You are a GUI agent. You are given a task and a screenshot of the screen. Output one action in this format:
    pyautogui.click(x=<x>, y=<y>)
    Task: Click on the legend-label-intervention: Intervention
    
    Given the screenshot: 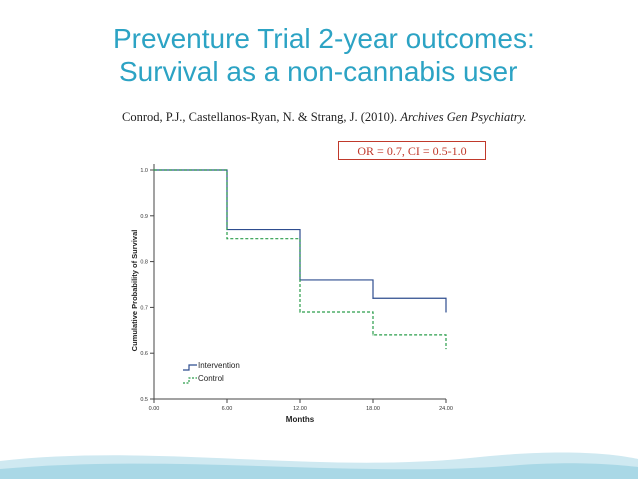 What is the action you would take?
    pyautogui.click(x=219, y=365)
    